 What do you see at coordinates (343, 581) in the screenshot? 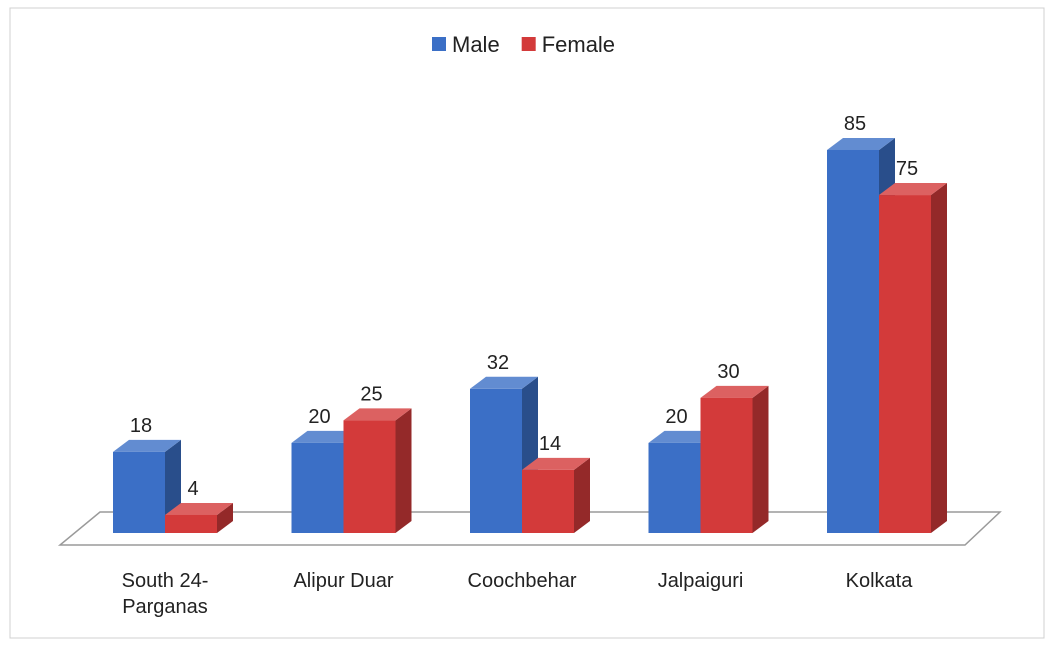
I see `x-tick-label: Alipur Duar` at bounding box center [343, 581].